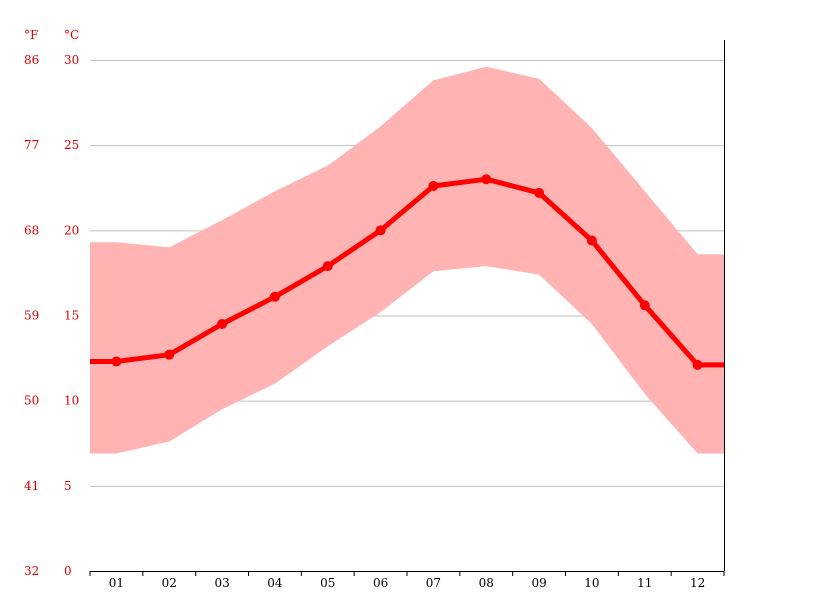 The height and width of the screenshot is (611, 815). I want to click on x-tick-label: 01, so click(116, 583).